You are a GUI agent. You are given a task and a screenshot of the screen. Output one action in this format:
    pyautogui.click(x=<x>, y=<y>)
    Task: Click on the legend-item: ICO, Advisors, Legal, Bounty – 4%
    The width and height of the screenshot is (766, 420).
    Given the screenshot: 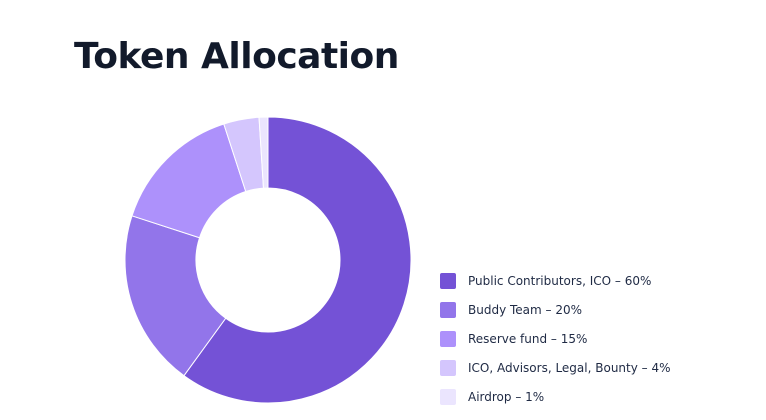 What is the action you would take?
    pyautogui.click(x=600, y=367)
    